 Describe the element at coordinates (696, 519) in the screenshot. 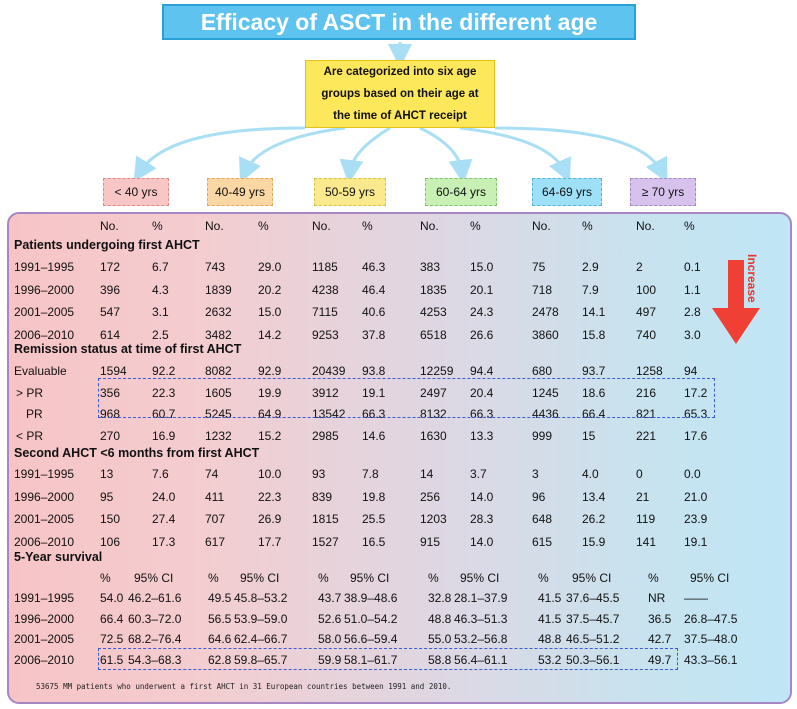

I see `table-cell: 23.9` at that location.